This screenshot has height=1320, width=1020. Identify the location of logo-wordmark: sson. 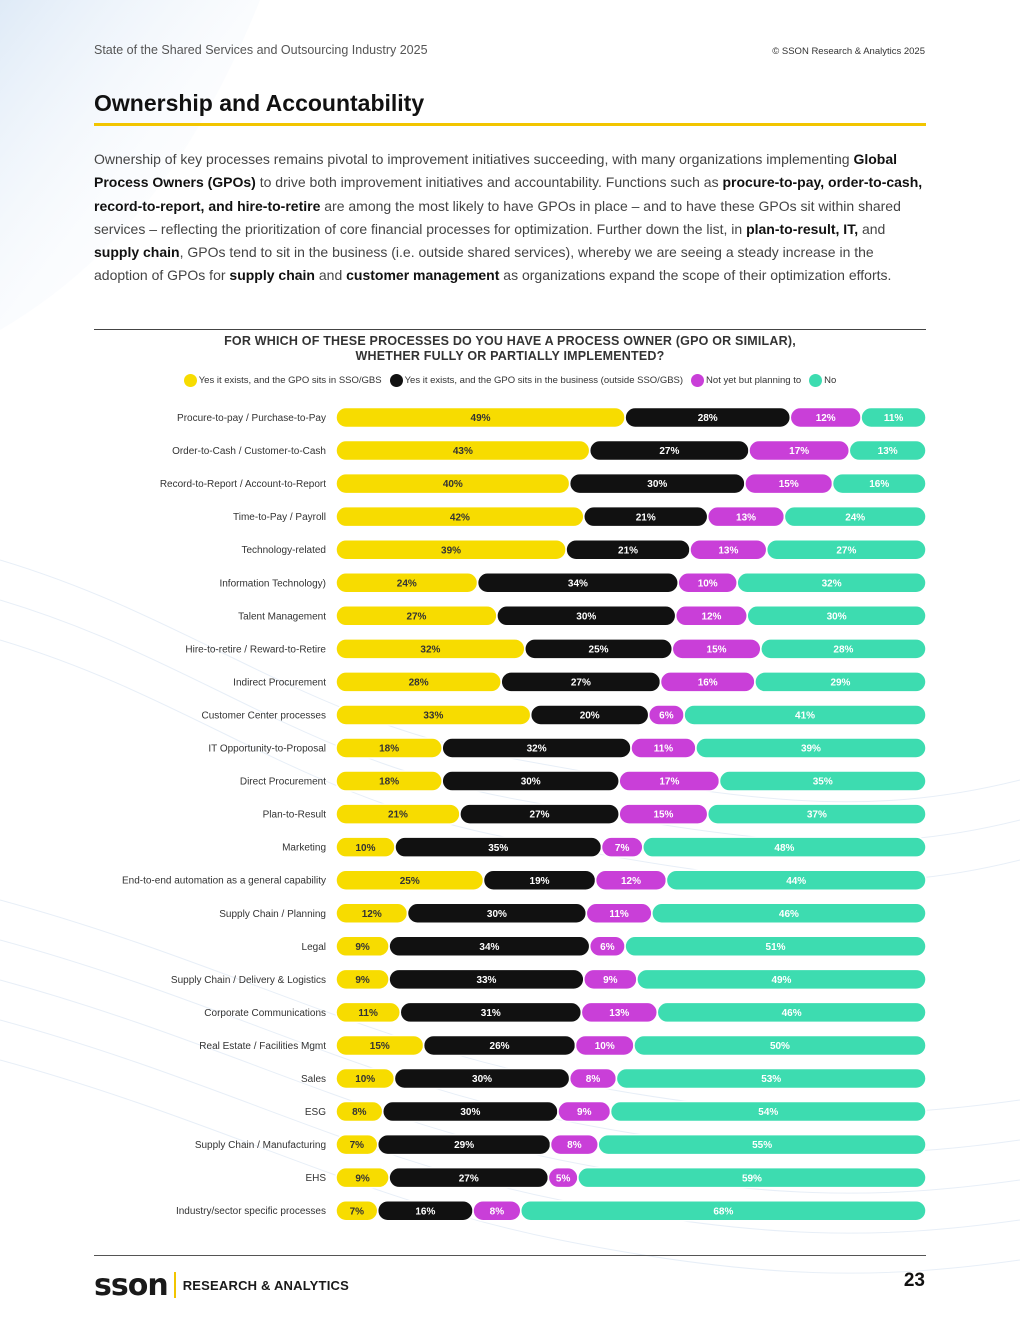
(131, 1285).